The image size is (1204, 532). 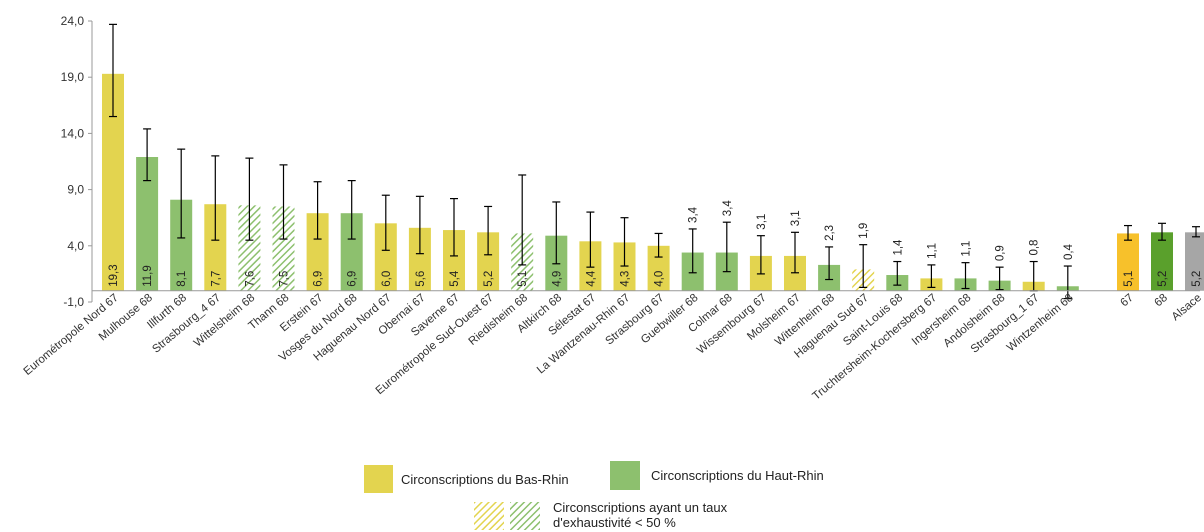 What do you see at coordinates (319, 279) in the screenshot?
I see `value-label-erstein-67: 6,9` at bounding box center [319, 279].